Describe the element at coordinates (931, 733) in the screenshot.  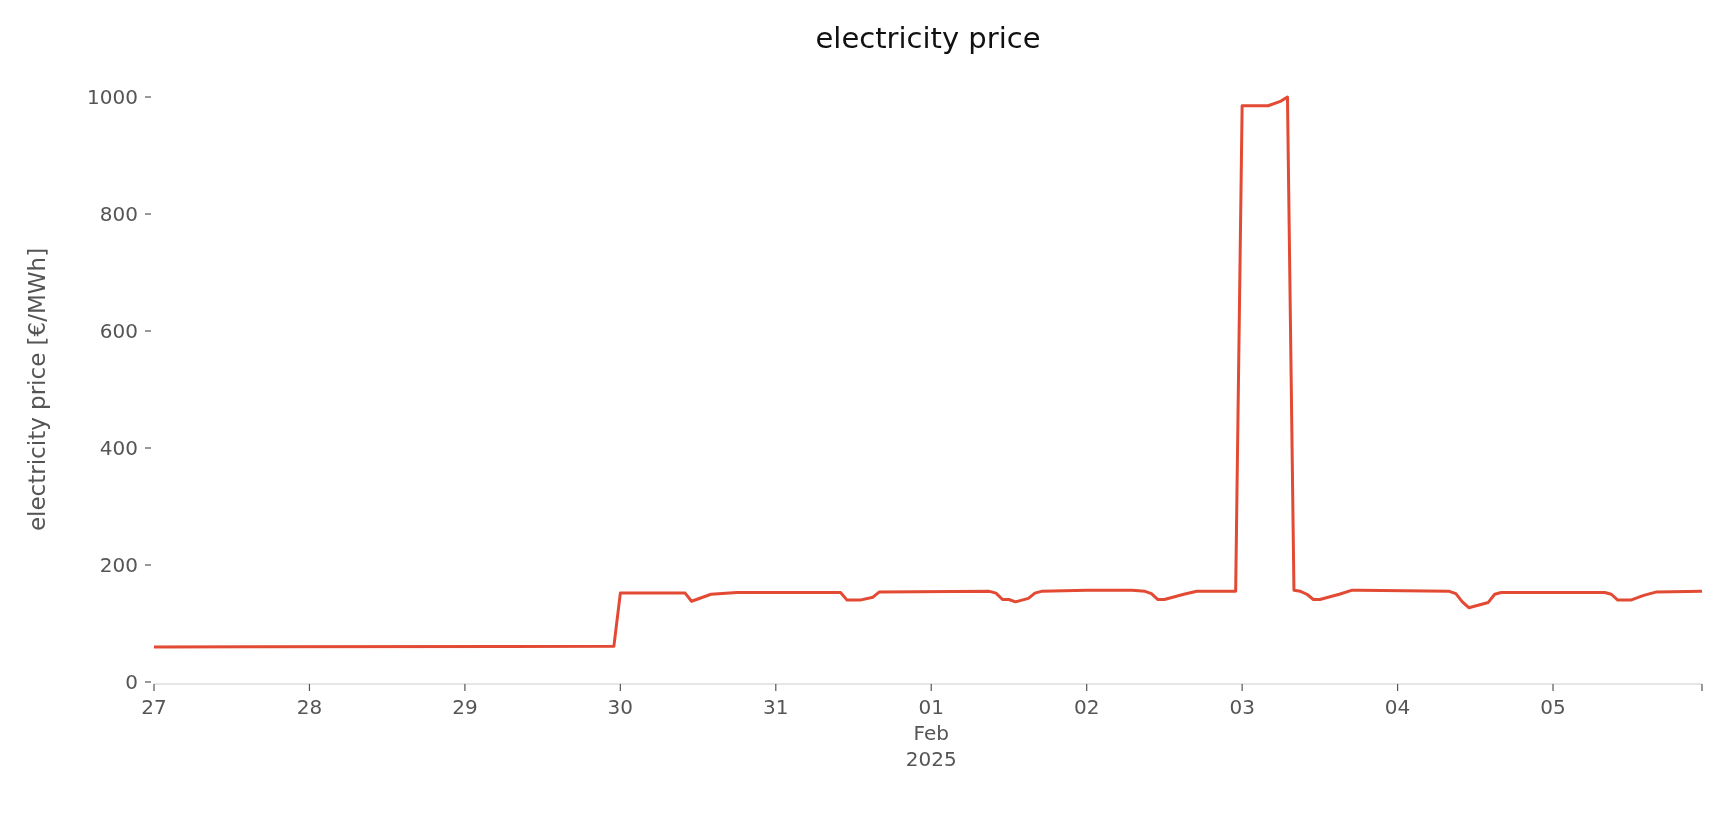
I see `x-tick-label: 01 Feb 2025` at that location.